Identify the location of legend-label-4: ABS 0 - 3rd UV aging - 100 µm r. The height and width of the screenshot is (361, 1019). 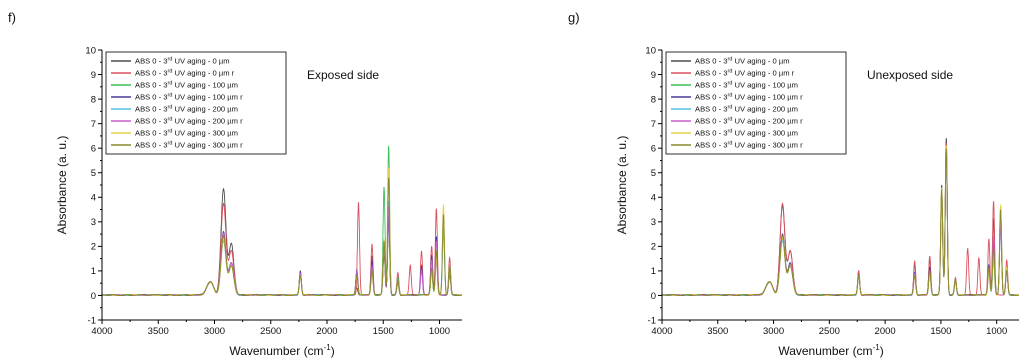
(749, 97).